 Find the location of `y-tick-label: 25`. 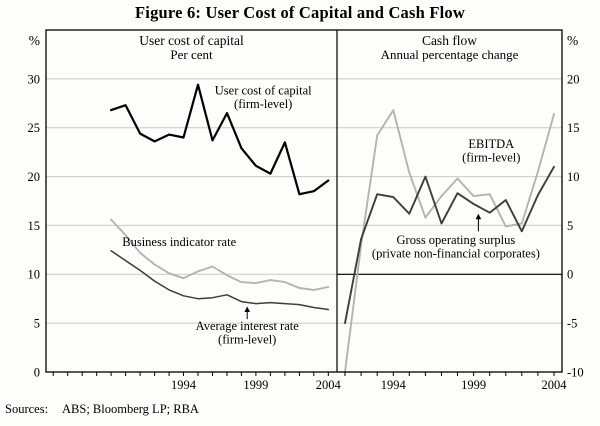

y-tick-label: 25 is located at coordinates (34, 128).